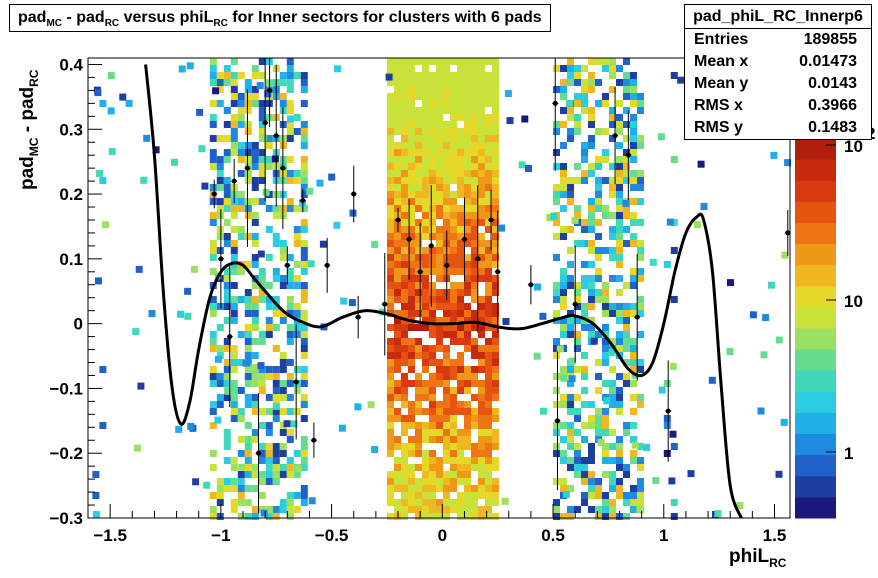 Image resolution: width=878 pixels, height=578 pixels. I want to click on y-tick-label: −0.1, so click(66, 388).